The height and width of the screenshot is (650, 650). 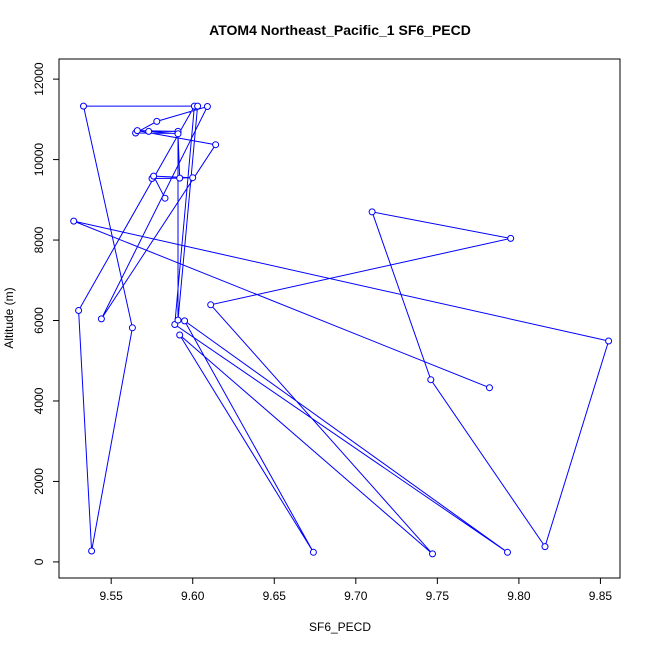 I want to click on y-tick-label: 8000, so click(x=39, y=239).